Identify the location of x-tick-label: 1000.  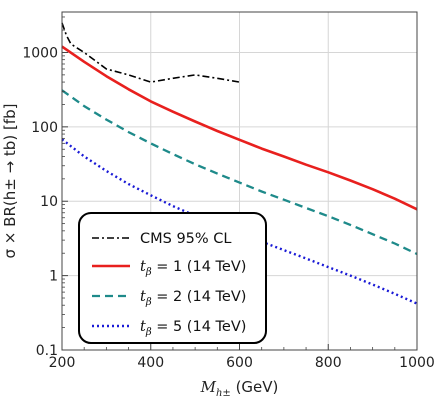
(417, 363).